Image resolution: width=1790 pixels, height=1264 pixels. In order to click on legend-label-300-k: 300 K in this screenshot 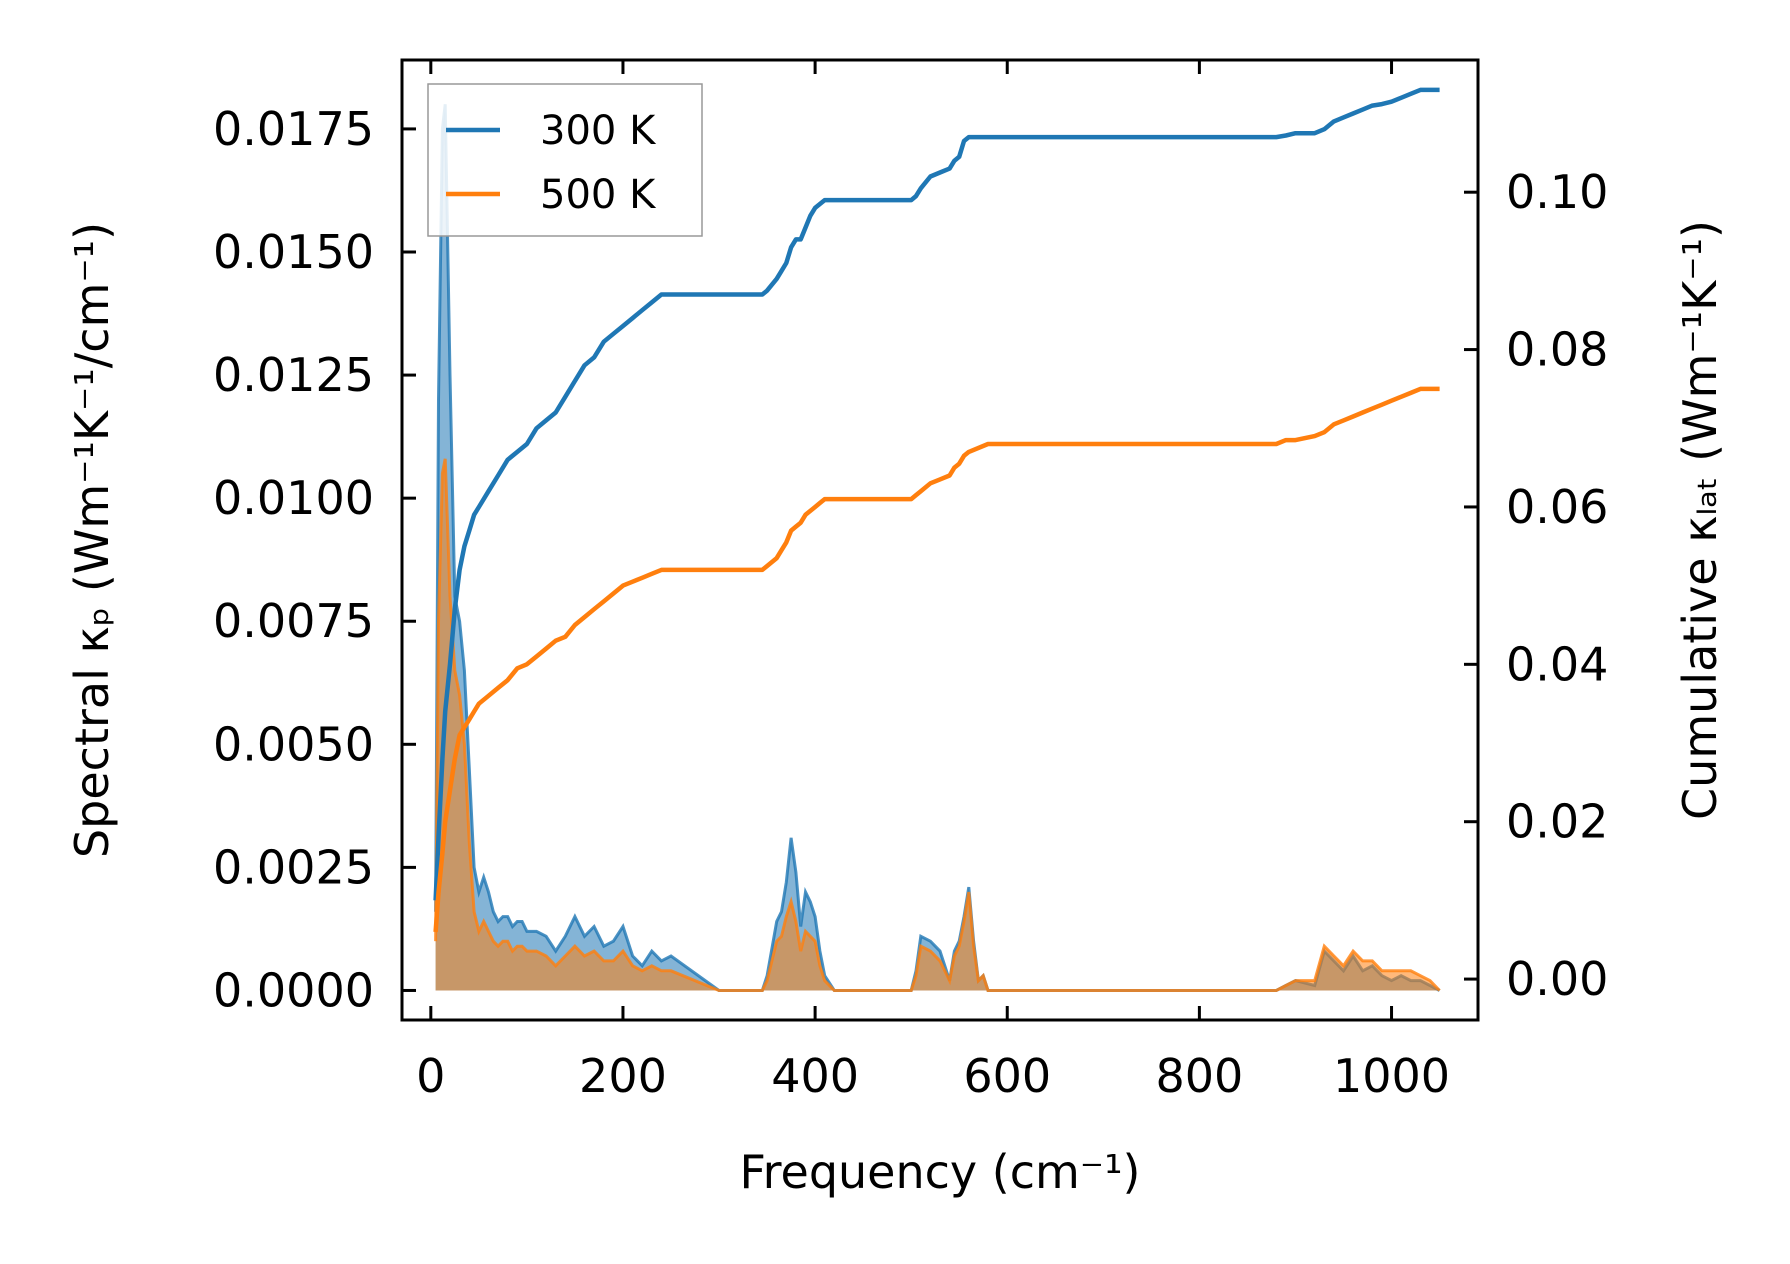, I will do `click(598, 131)`.